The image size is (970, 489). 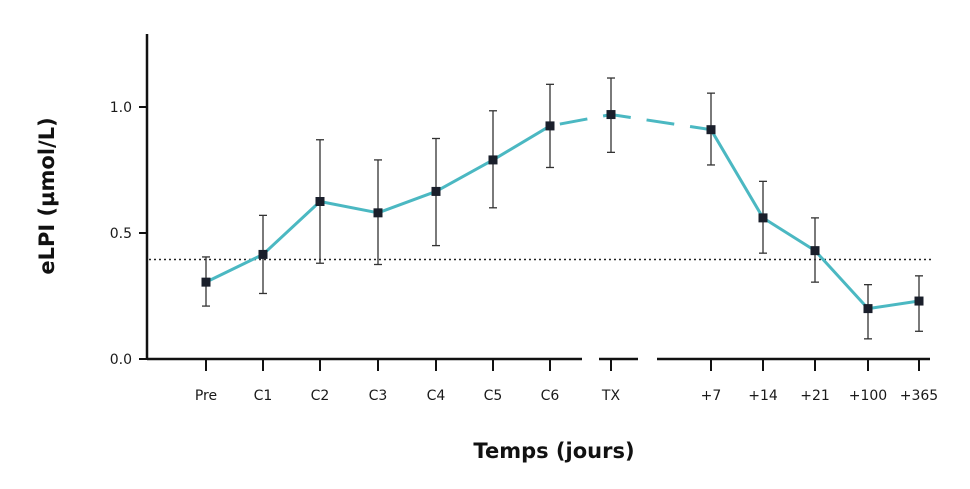 What do you see at coordinates (550, 396) in the screenshot?
I see `x-tick-label: C6` at bounding box center [550, 396].